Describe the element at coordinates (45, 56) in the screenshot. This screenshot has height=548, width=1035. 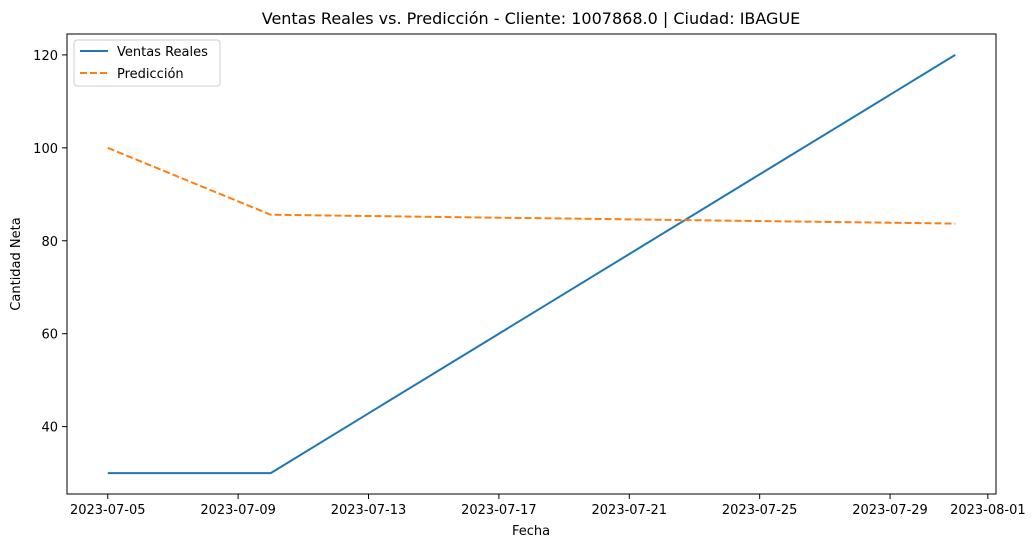
I see `y-tick-label: 120` at that location.